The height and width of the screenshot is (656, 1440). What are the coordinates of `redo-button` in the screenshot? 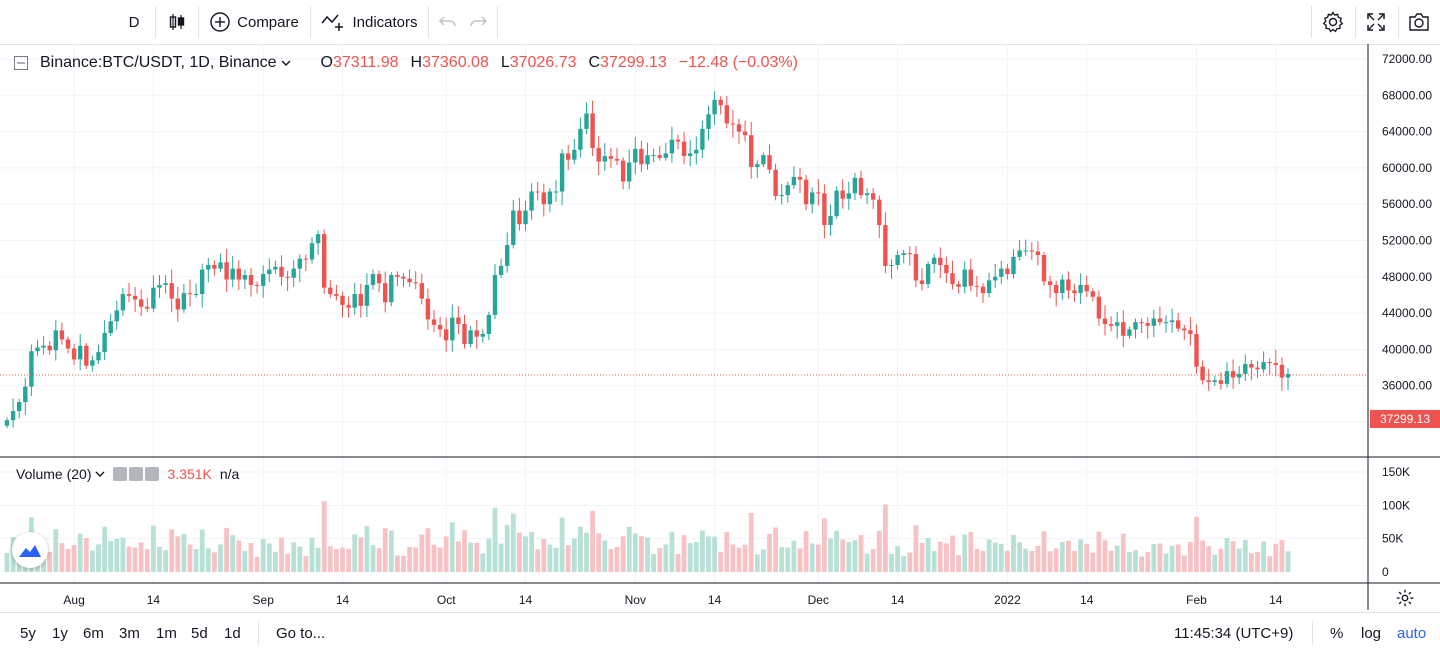 It's located at (478, 22).